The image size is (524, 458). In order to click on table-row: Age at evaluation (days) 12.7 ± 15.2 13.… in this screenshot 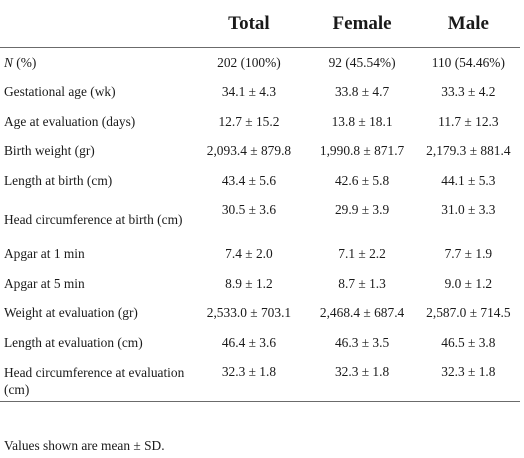, I will do `click(260, 122)`.